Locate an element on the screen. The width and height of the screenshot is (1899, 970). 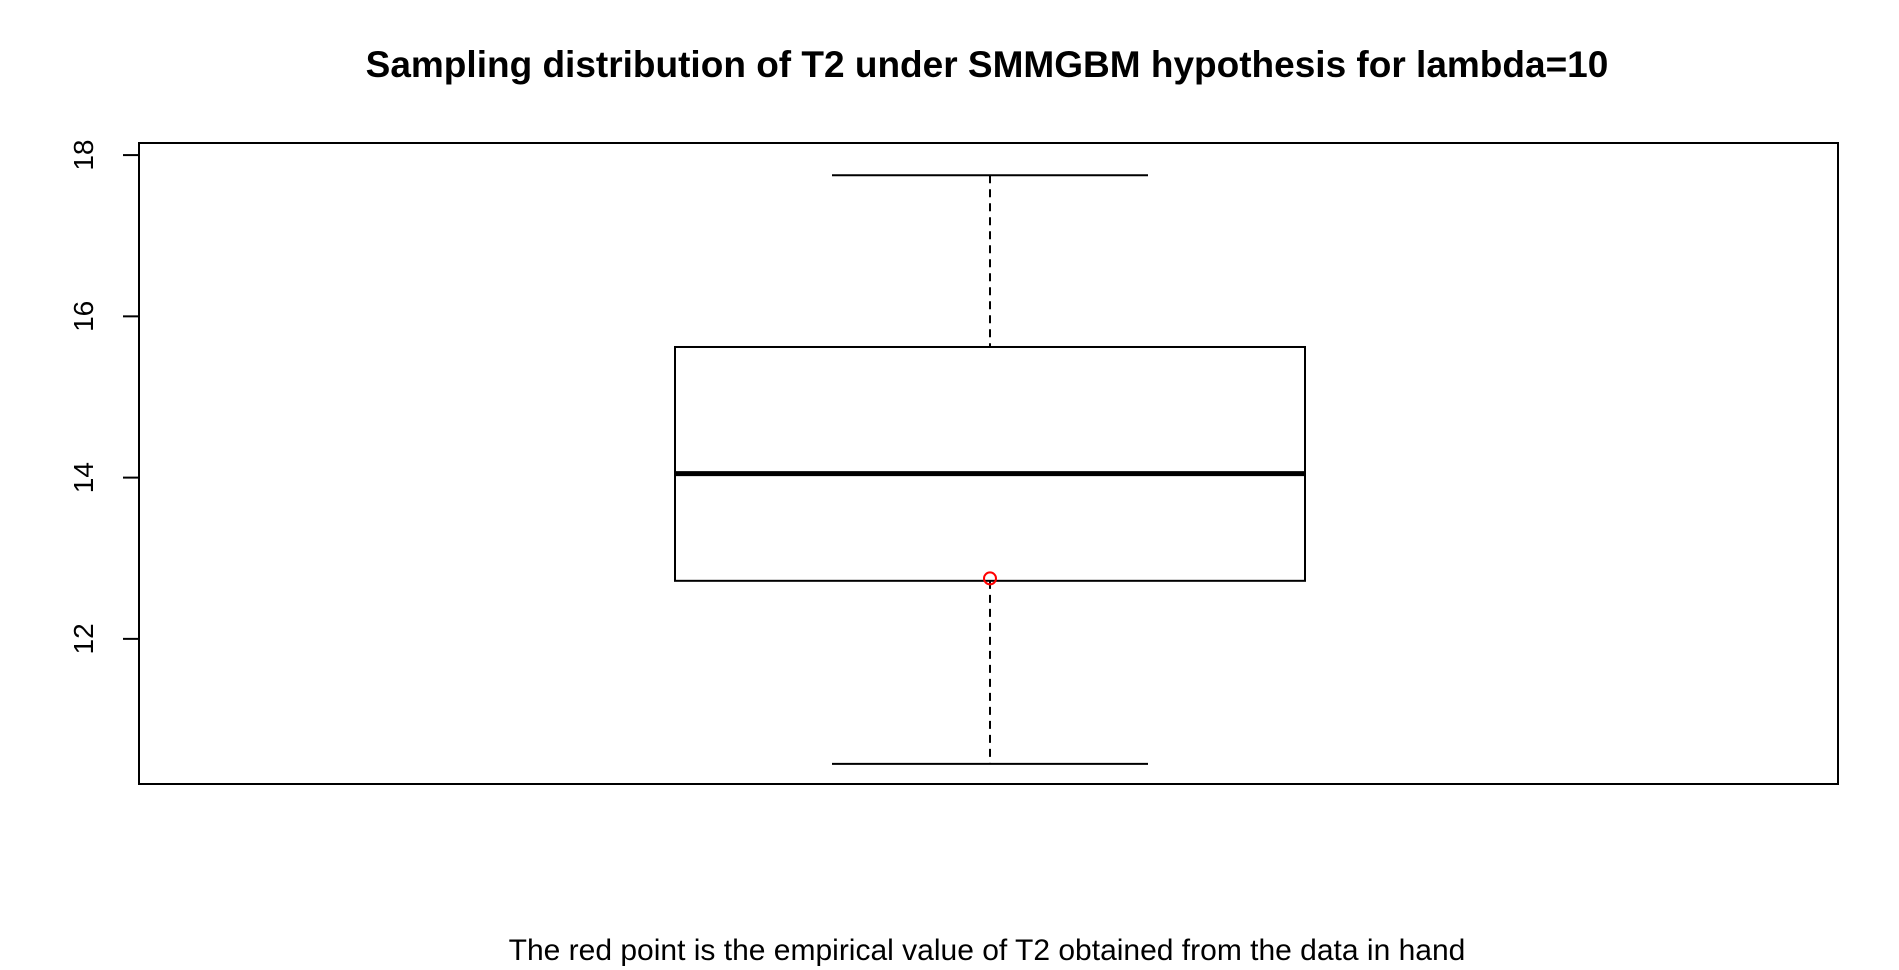
y-axis: 12 14 16 18 is located at coordinates (104, 397).